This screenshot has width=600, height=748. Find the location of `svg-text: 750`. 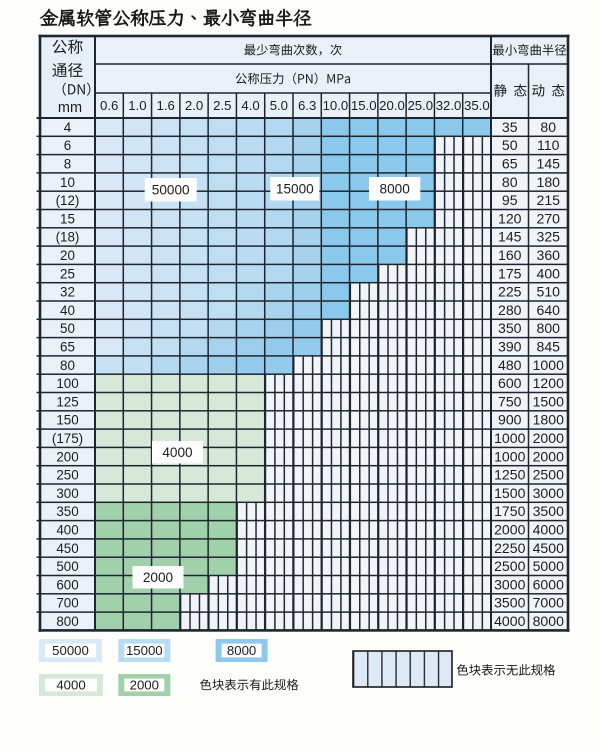

svg-text: 750 is located at coordinates (510, 401).